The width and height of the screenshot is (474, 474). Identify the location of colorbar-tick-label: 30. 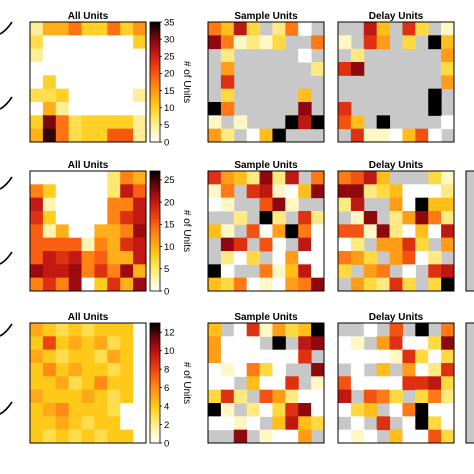
(169, 39).